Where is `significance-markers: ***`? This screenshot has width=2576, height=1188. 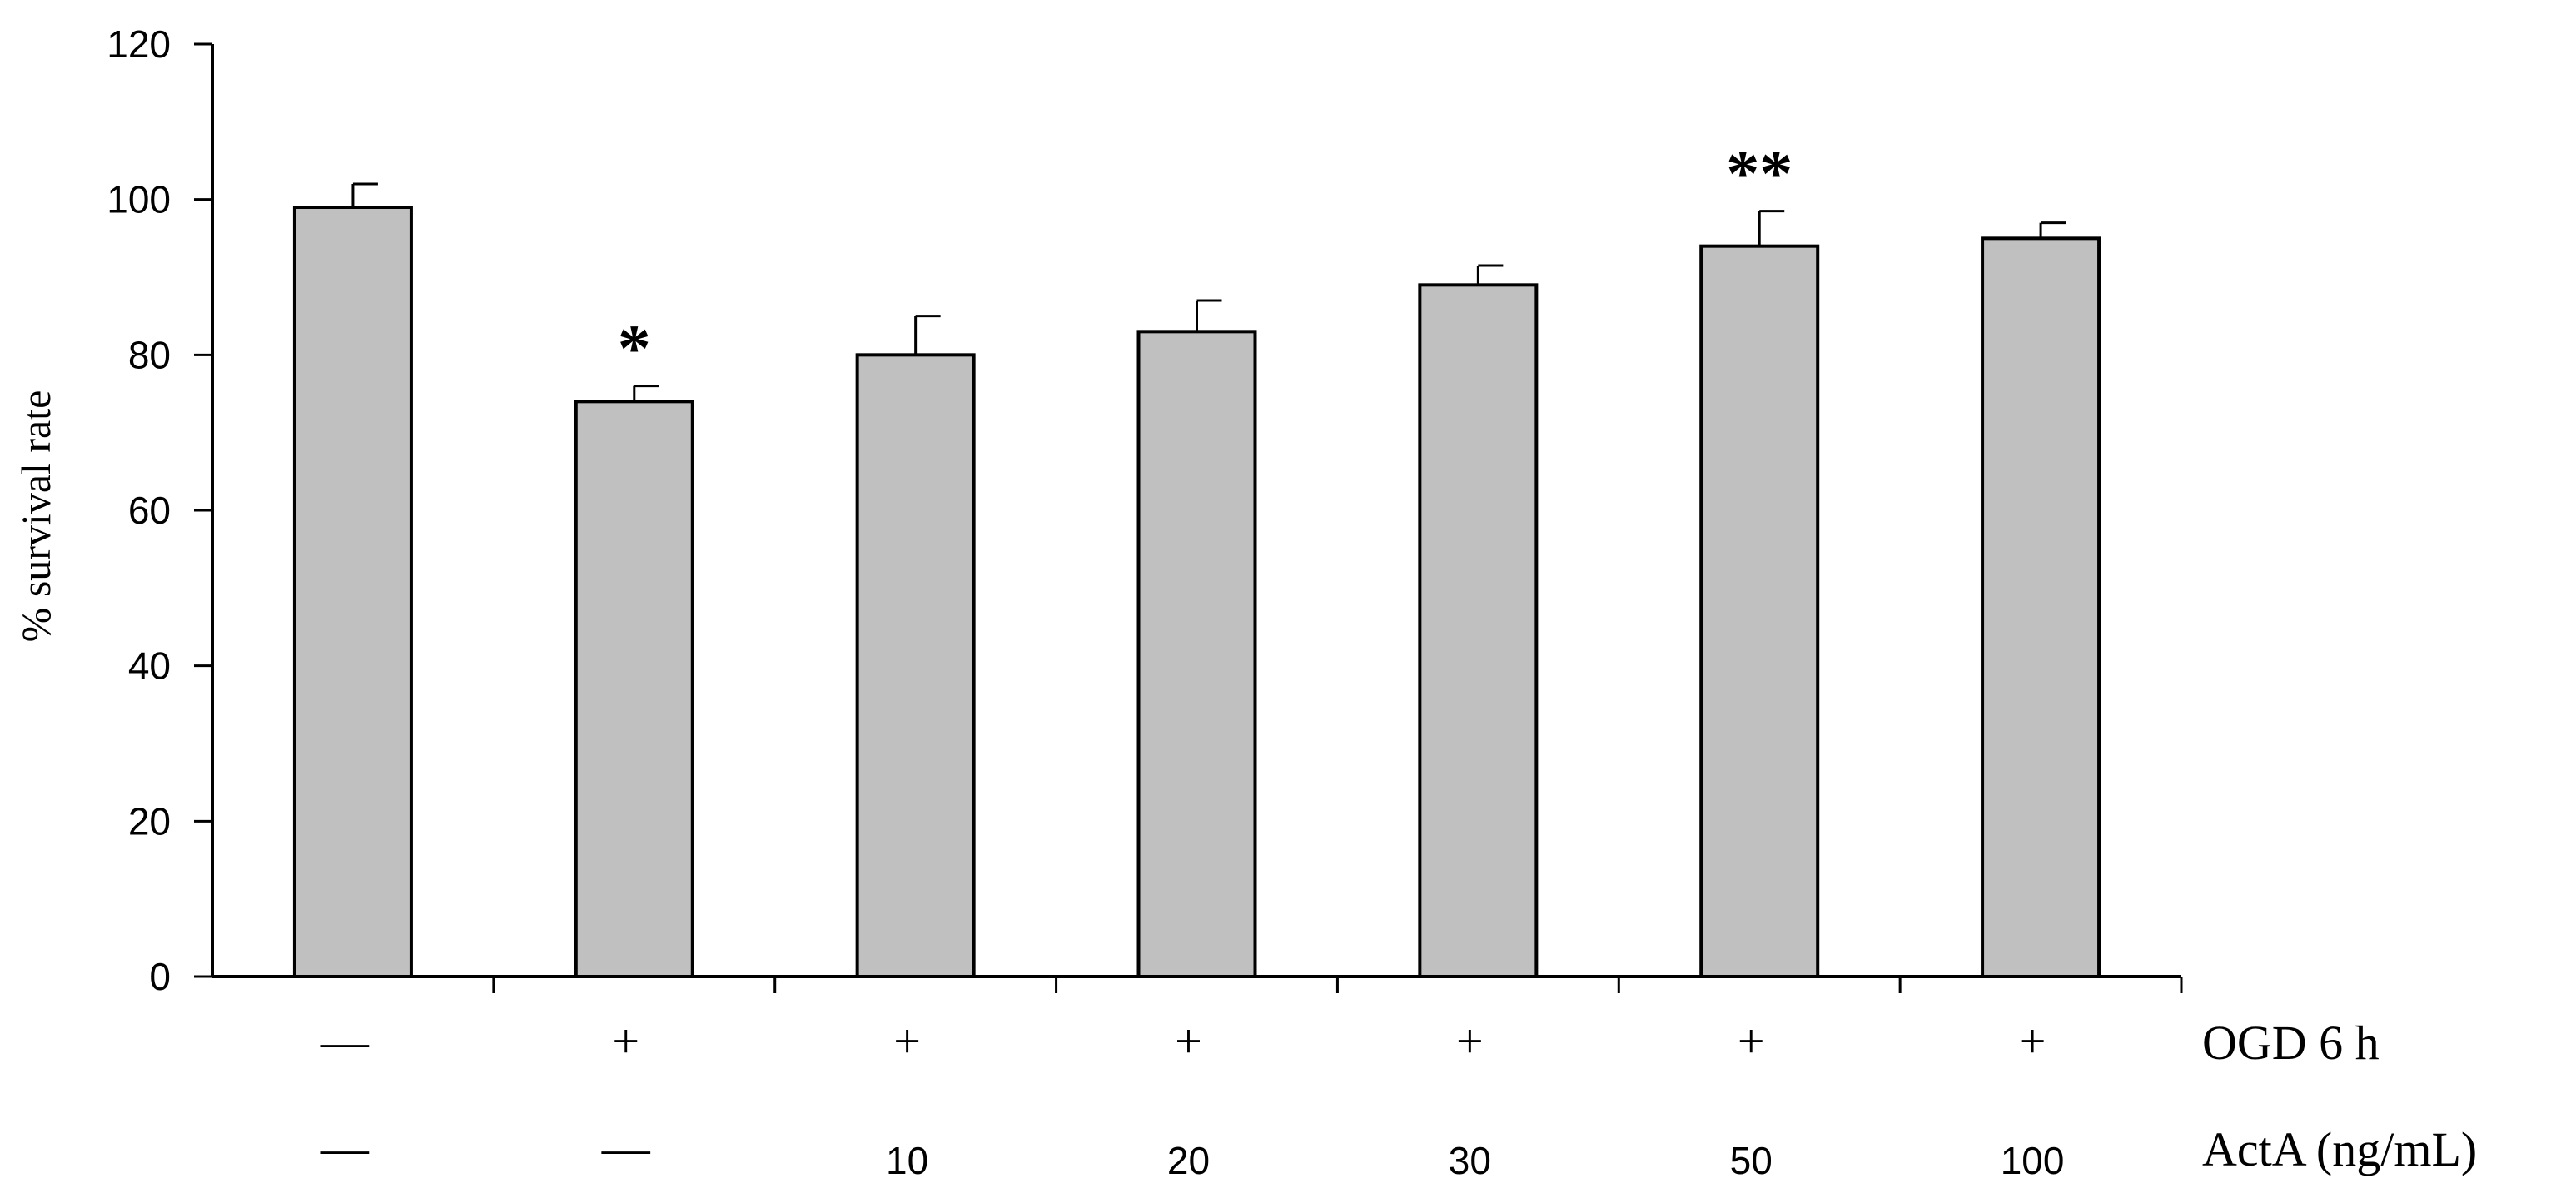 significance-markers: *** is located at coordinates (1205, 262).